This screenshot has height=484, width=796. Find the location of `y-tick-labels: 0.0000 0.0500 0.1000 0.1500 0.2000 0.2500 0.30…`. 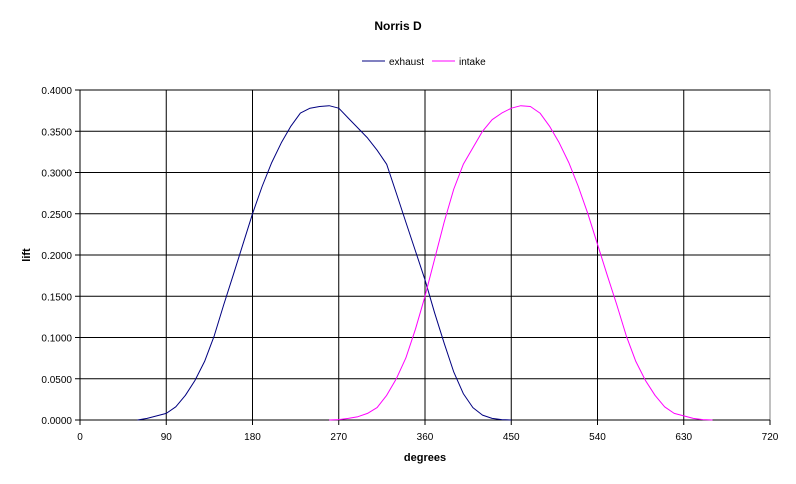

y-tick-labels: 0.0000 0.0500 0.1000 0.1500 0.2000 0.2500 0.30… is located at coordinates (56, 256).